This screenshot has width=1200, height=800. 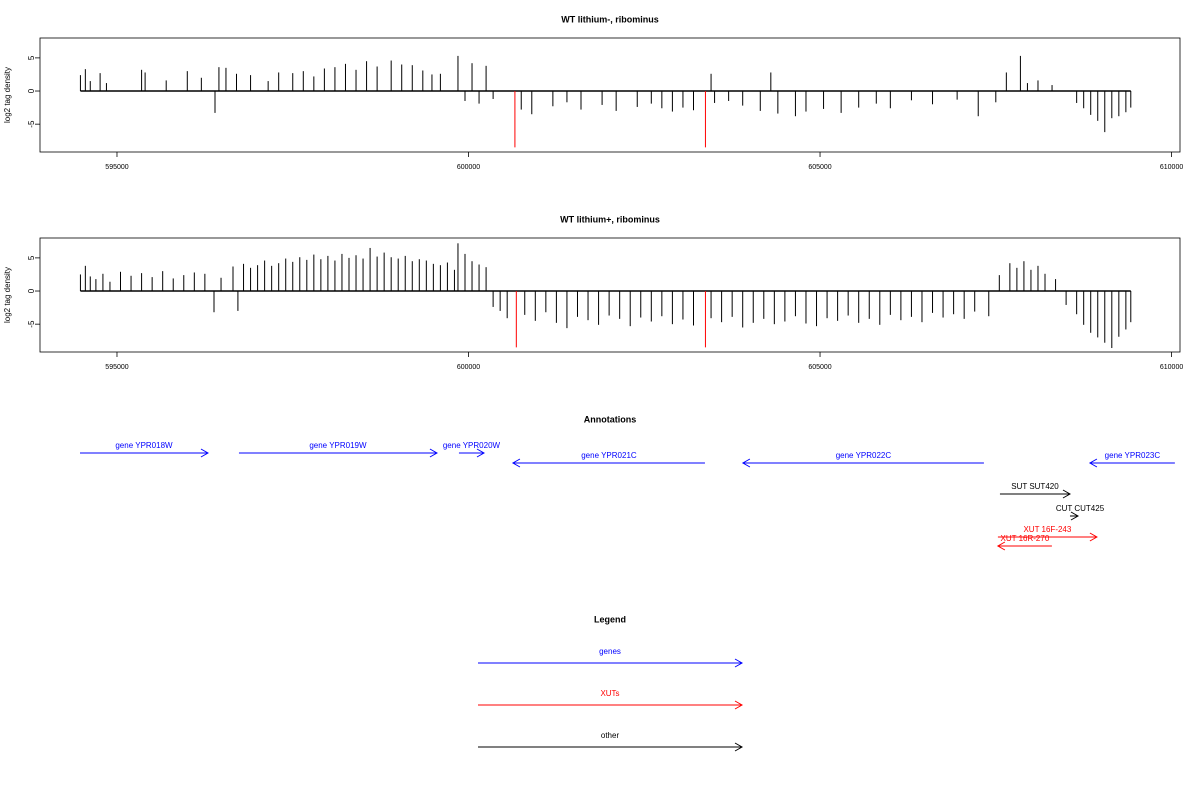 I want to click on feature-label: XUT 16R-270, so click(x=1025, y=538).